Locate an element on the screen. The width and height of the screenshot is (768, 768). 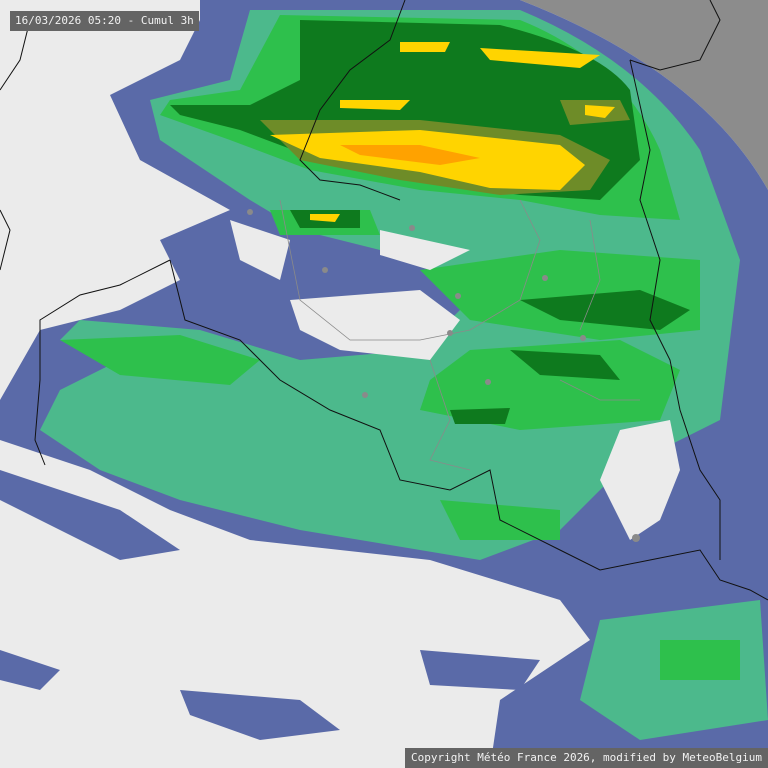
timestamp-label: 16/03/2026 05:20 - Cumul 3h is located at coordinates (104, 21).